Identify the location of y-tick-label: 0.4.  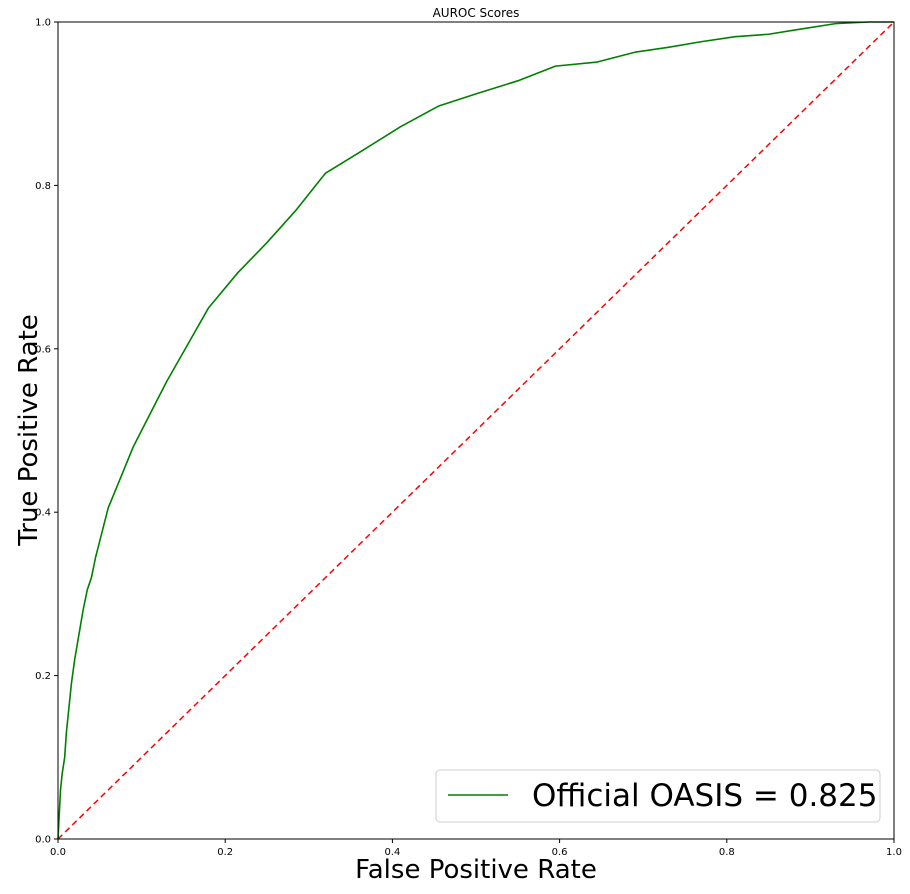
(43, 513).